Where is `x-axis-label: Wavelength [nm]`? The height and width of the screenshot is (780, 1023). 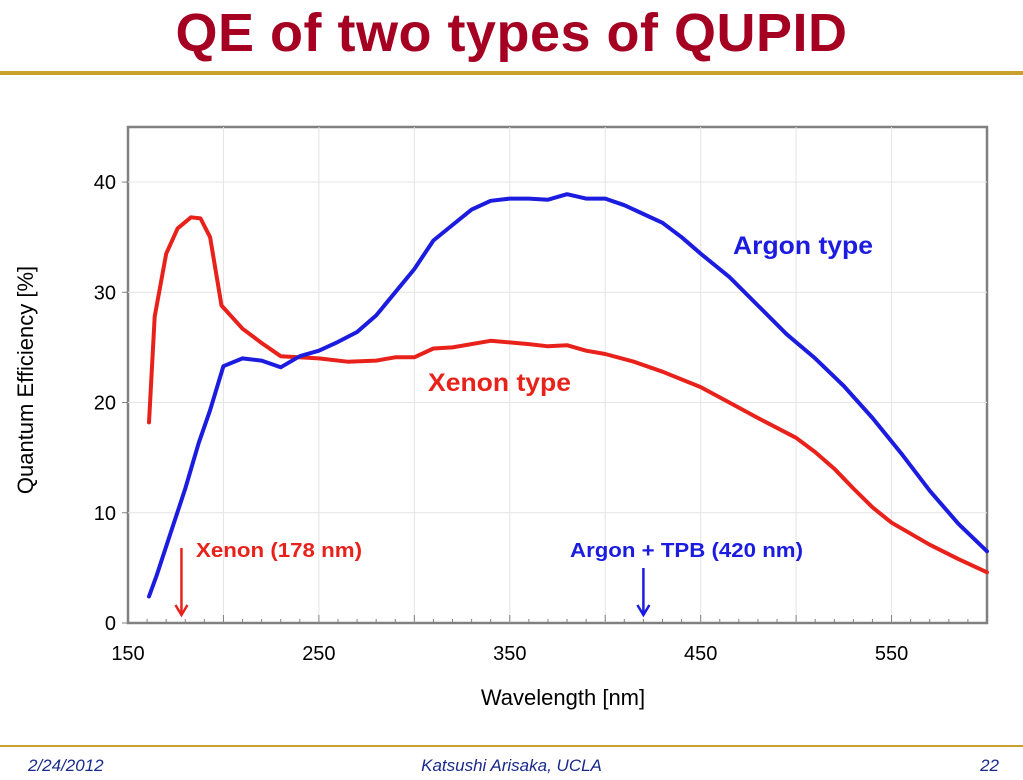
x-axis-label: Wavelength [nm] is located at coordinates (563, 697).